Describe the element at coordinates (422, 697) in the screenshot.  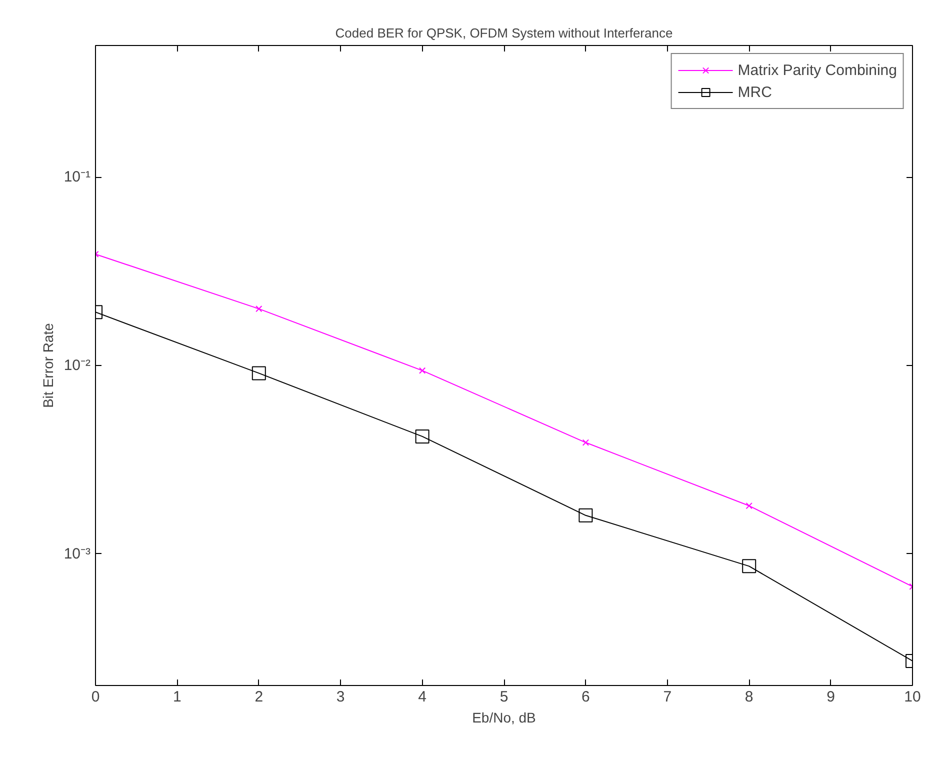
I see `x-tick-label: 4` at that location.